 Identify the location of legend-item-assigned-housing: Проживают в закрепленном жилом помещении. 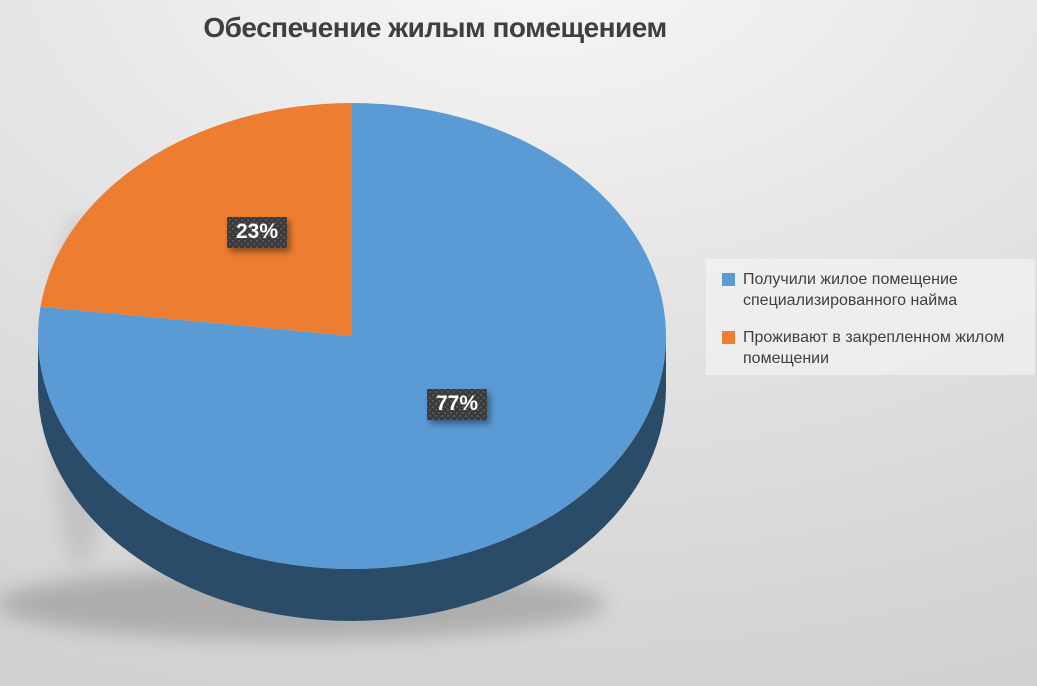
(874, 348).